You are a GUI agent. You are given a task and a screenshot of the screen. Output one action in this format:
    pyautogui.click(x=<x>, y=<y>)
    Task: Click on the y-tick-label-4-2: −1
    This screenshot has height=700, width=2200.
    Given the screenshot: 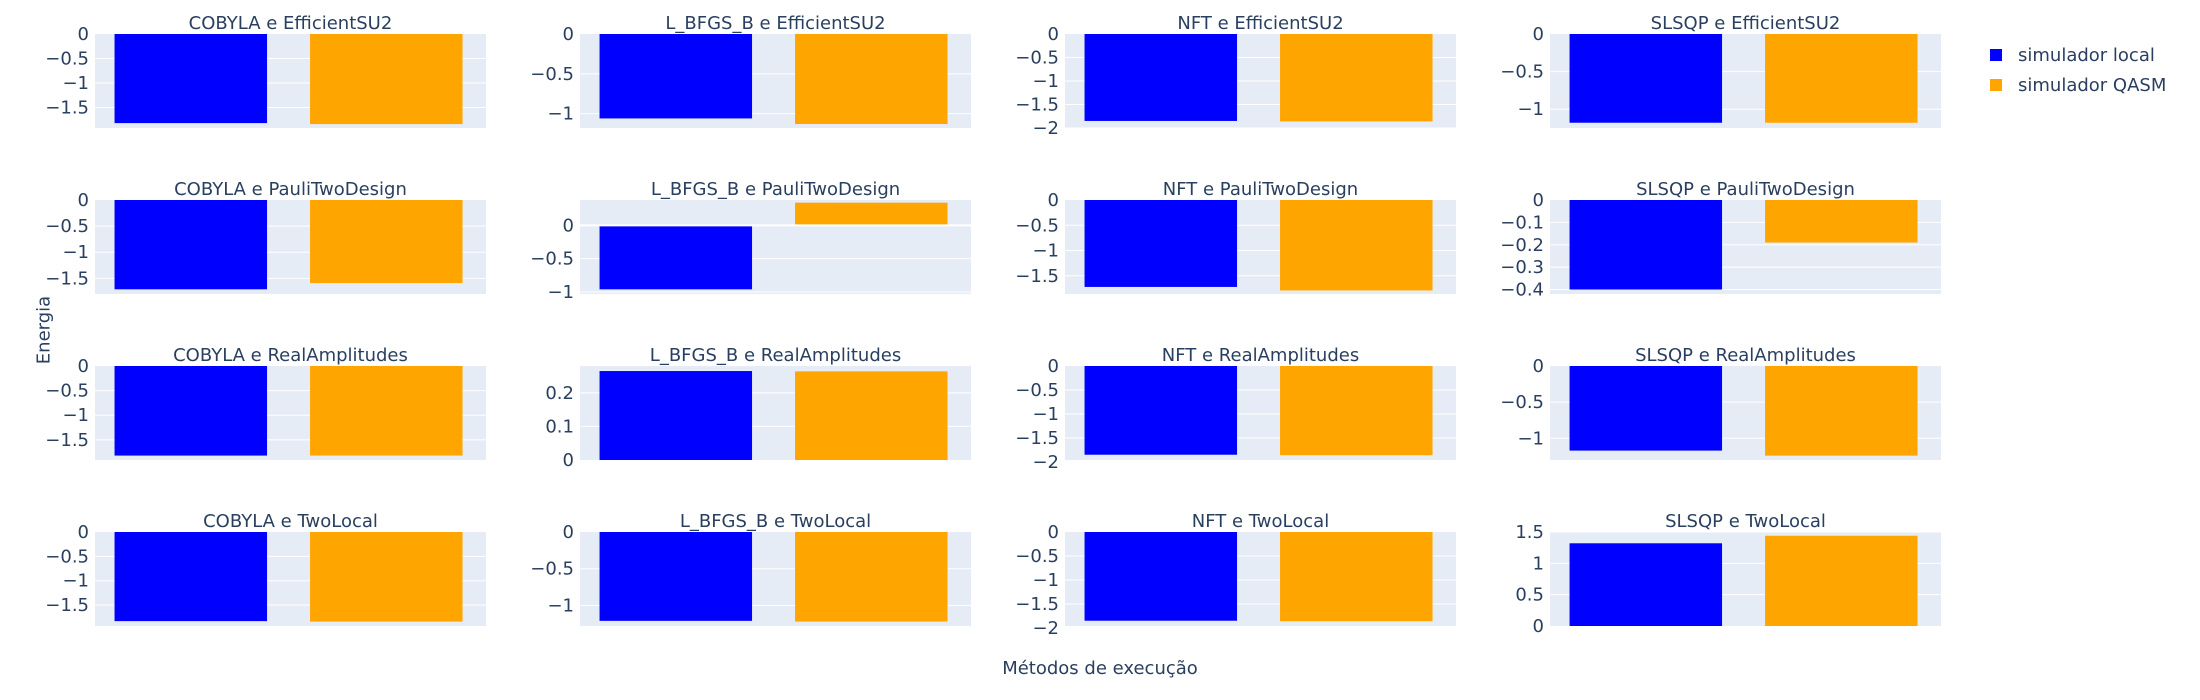 What is the action you would take?
    pyautogui.click(x=75, y=252)
    